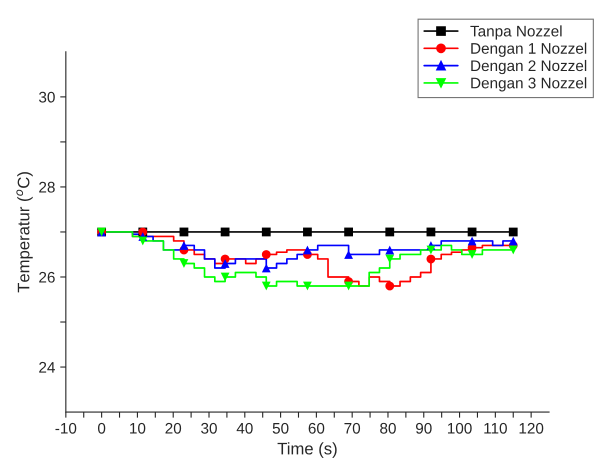  Describe the element at coordinates (352, 428) in the screenshot. I see `x-tick-label: 70` at that location.